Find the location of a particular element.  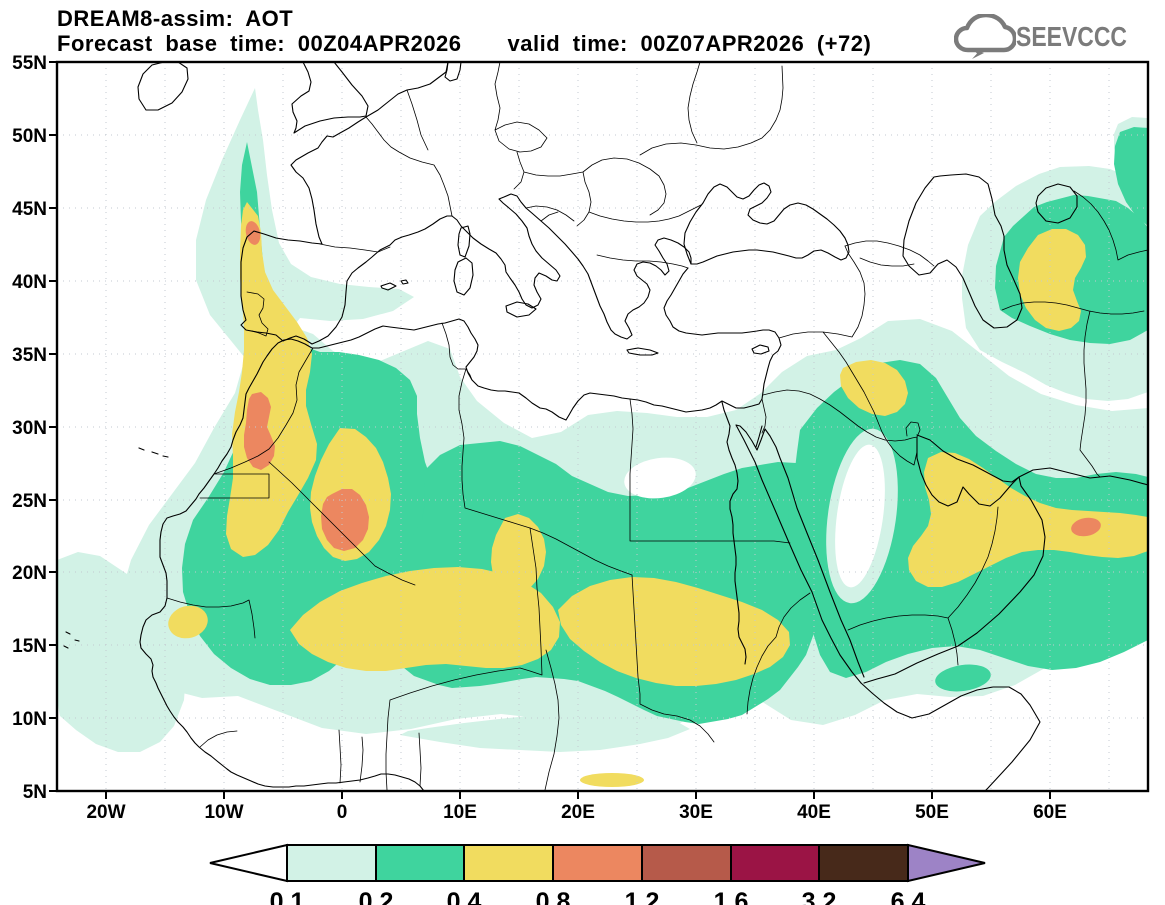

x-tick-label: 0 is located at coordinates (342, 812).